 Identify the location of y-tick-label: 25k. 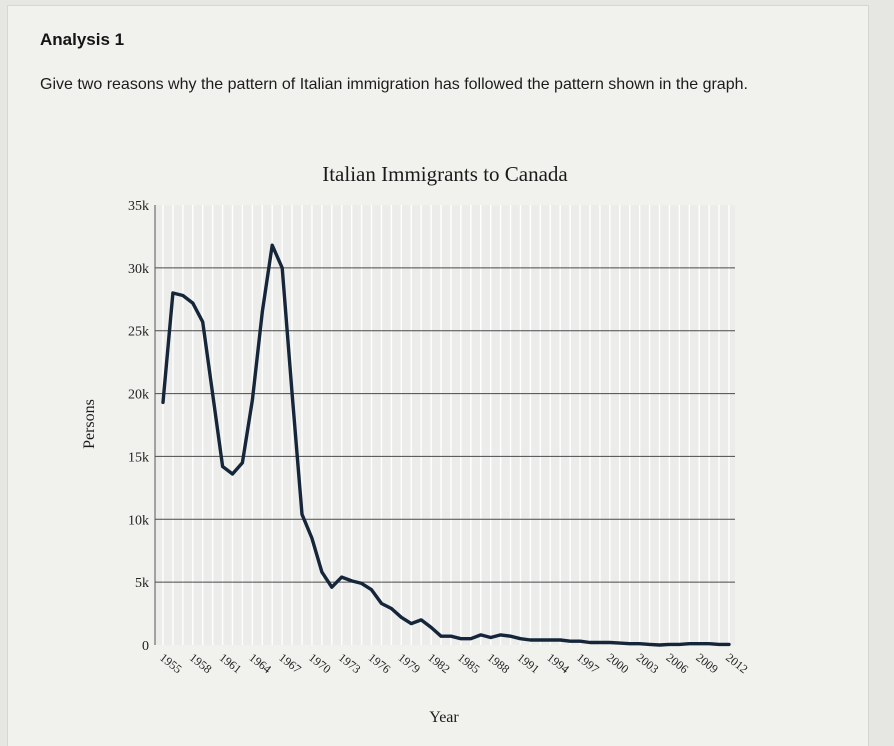
(138, 332).